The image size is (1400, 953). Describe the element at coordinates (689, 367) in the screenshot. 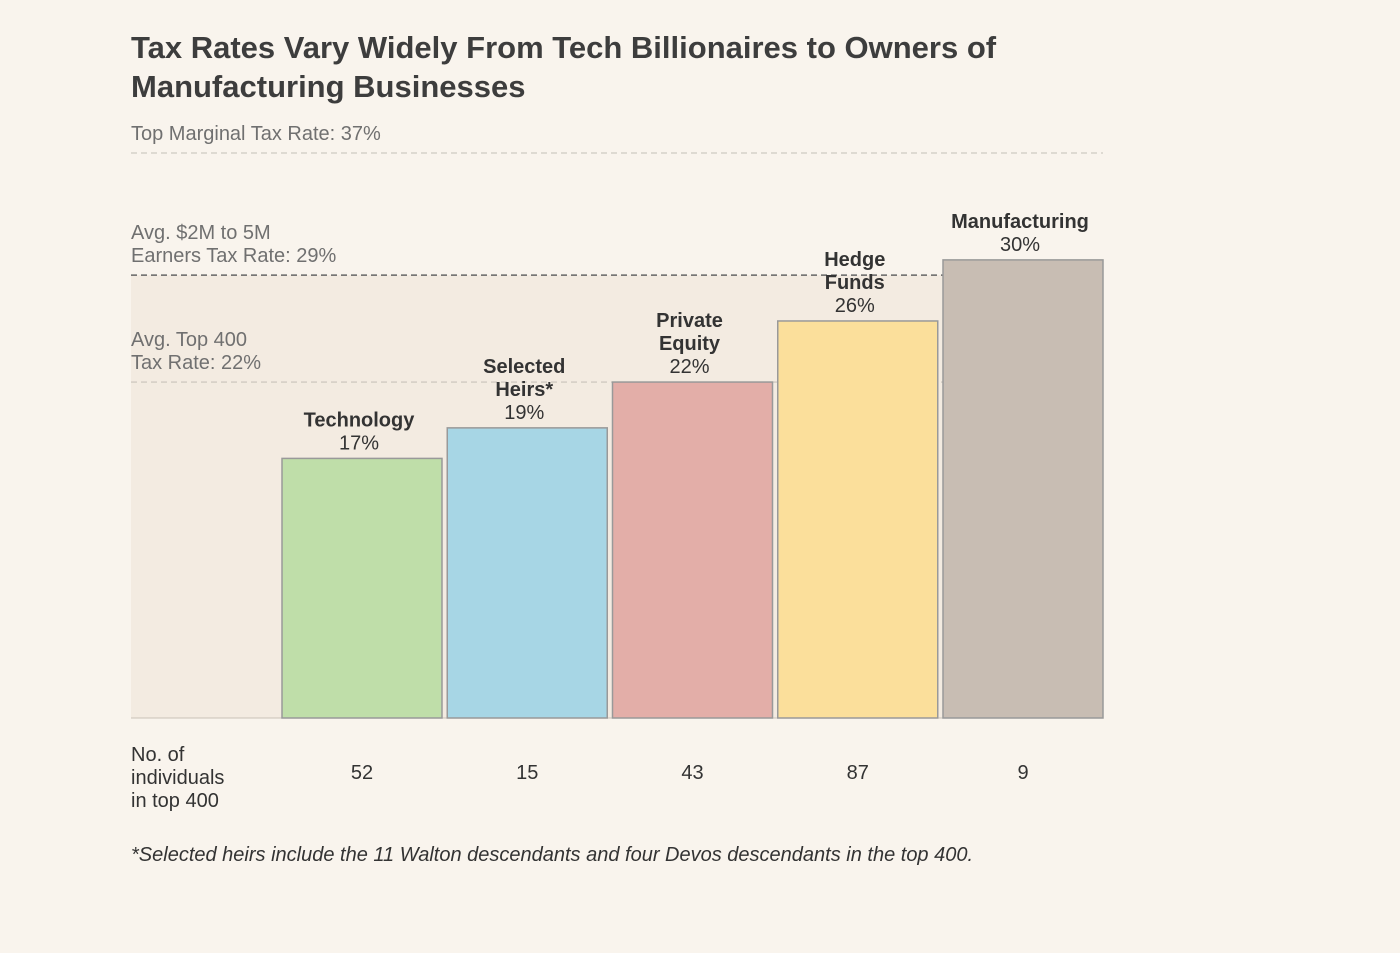

I see `value-label-2: 22%` at that location.